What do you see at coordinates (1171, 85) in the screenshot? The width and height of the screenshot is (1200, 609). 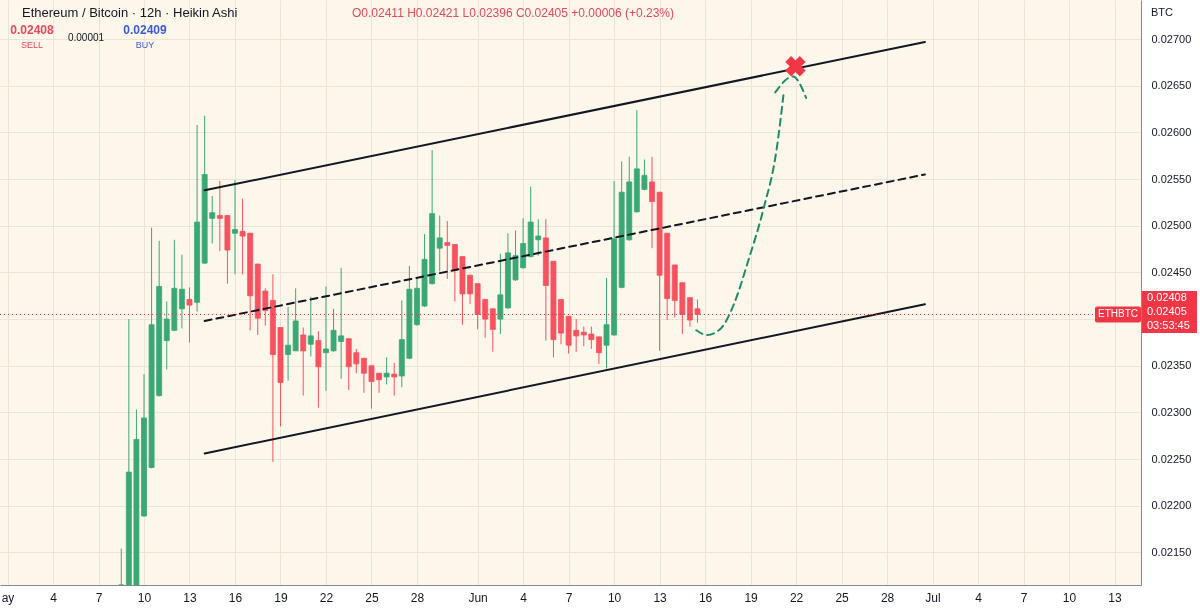 I see `y-tick-label: 0.02650` at bounding box center [1171, 85].